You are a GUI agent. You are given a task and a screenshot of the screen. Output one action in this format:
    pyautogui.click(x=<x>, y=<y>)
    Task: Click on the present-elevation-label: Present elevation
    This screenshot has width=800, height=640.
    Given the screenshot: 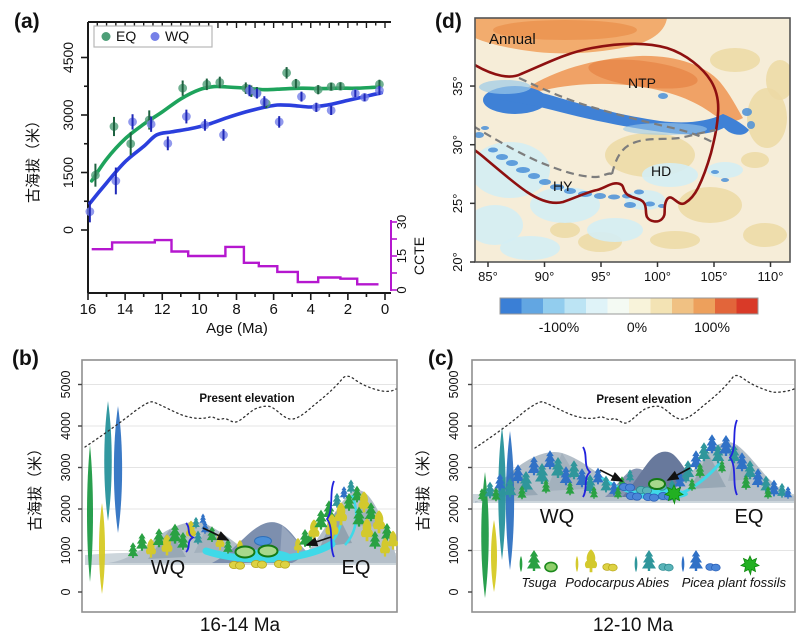 What is the action you would take?
    pyautogui.click(x=246, y=399)
    